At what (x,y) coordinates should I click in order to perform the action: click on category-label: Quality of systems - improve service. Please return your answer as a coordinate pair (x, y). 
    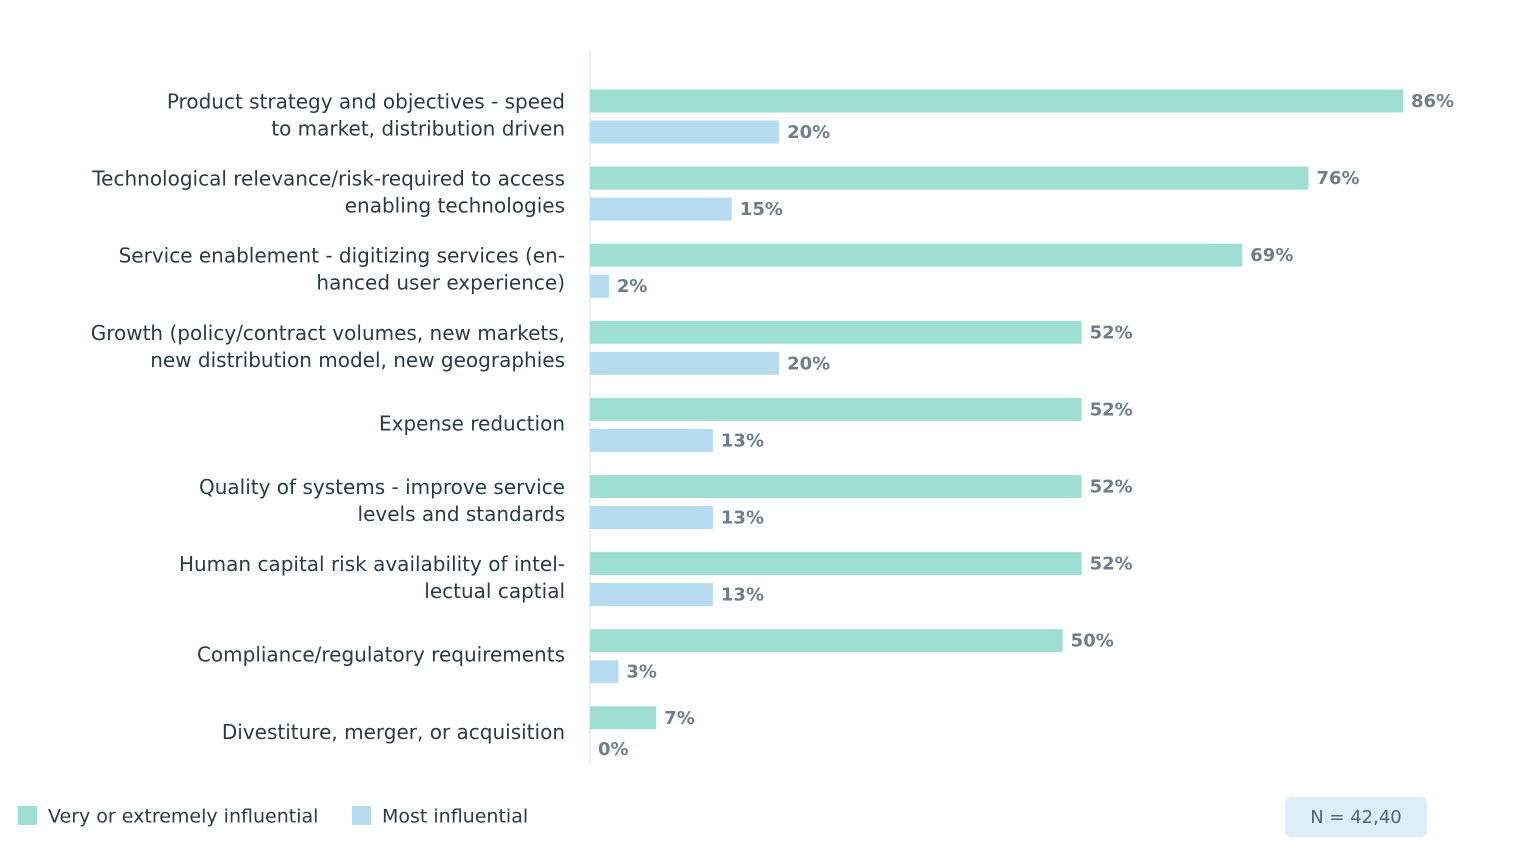
    Looking at the image, I should click on (382, 487).